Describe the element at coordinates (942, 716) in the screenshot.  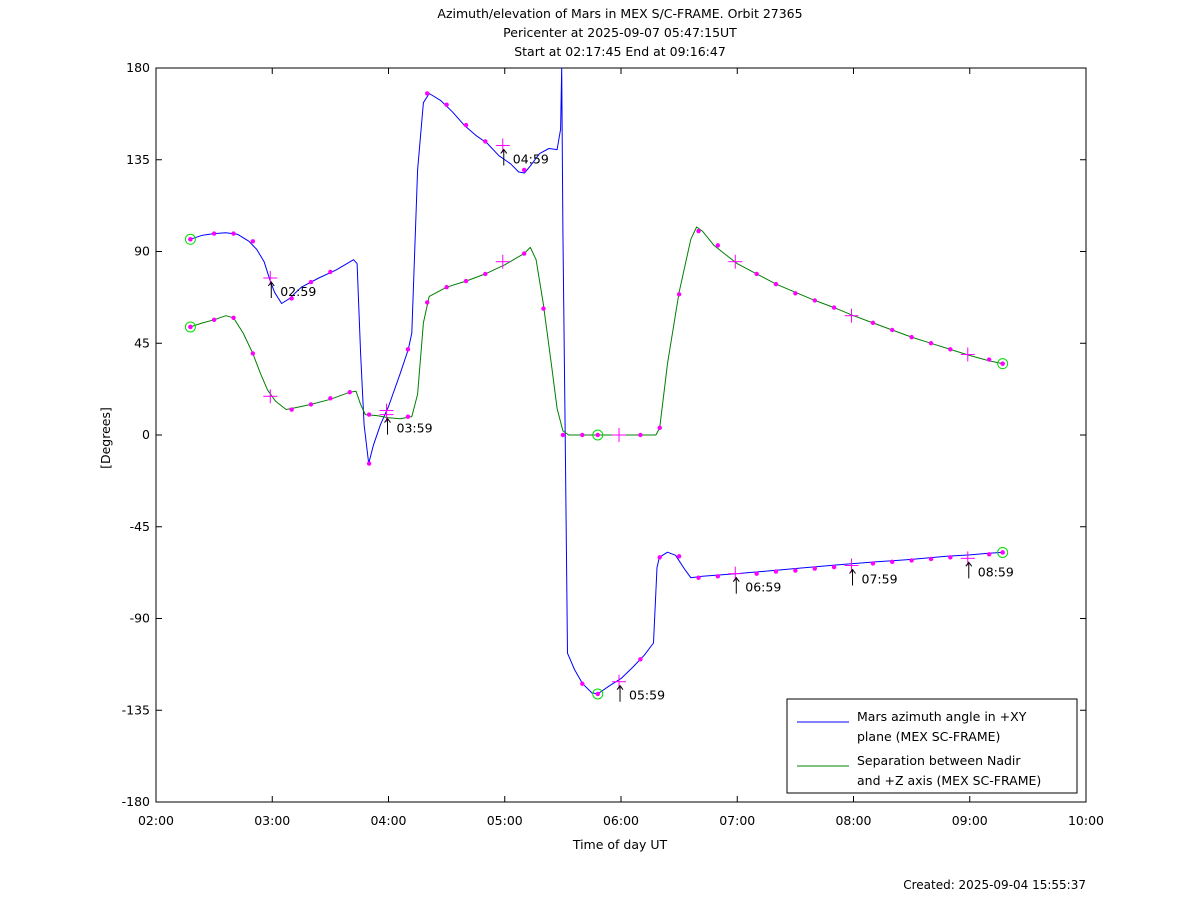
I see `legend-label-azimuth-line-1: Mars azimuth angle in +XY` at that location.